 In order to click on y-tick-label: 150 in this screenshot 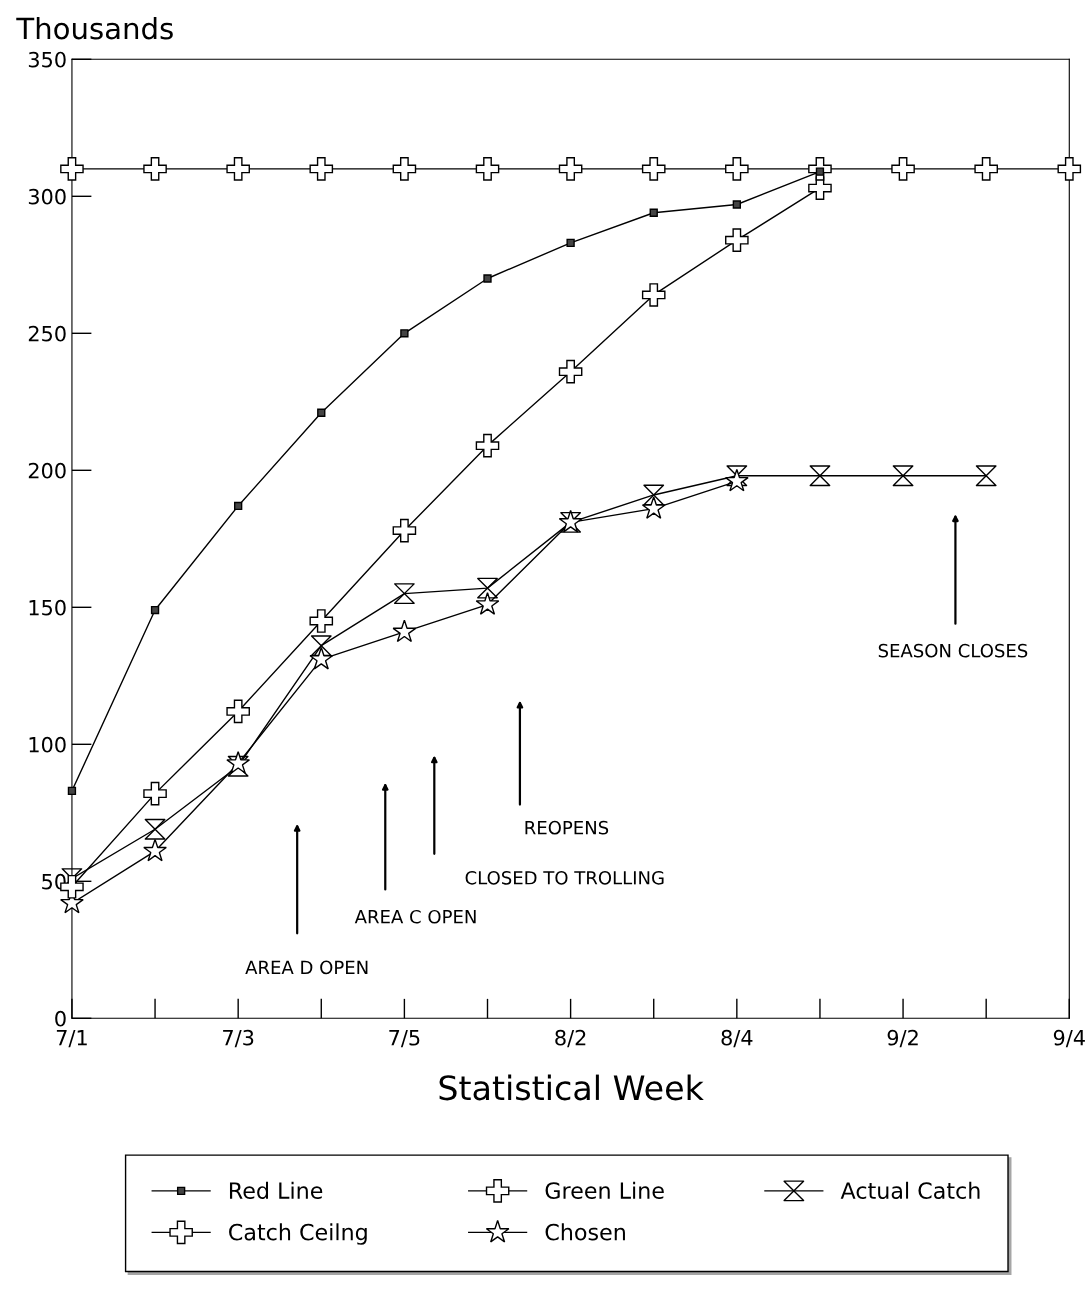, I will do `click(47, 607)`.